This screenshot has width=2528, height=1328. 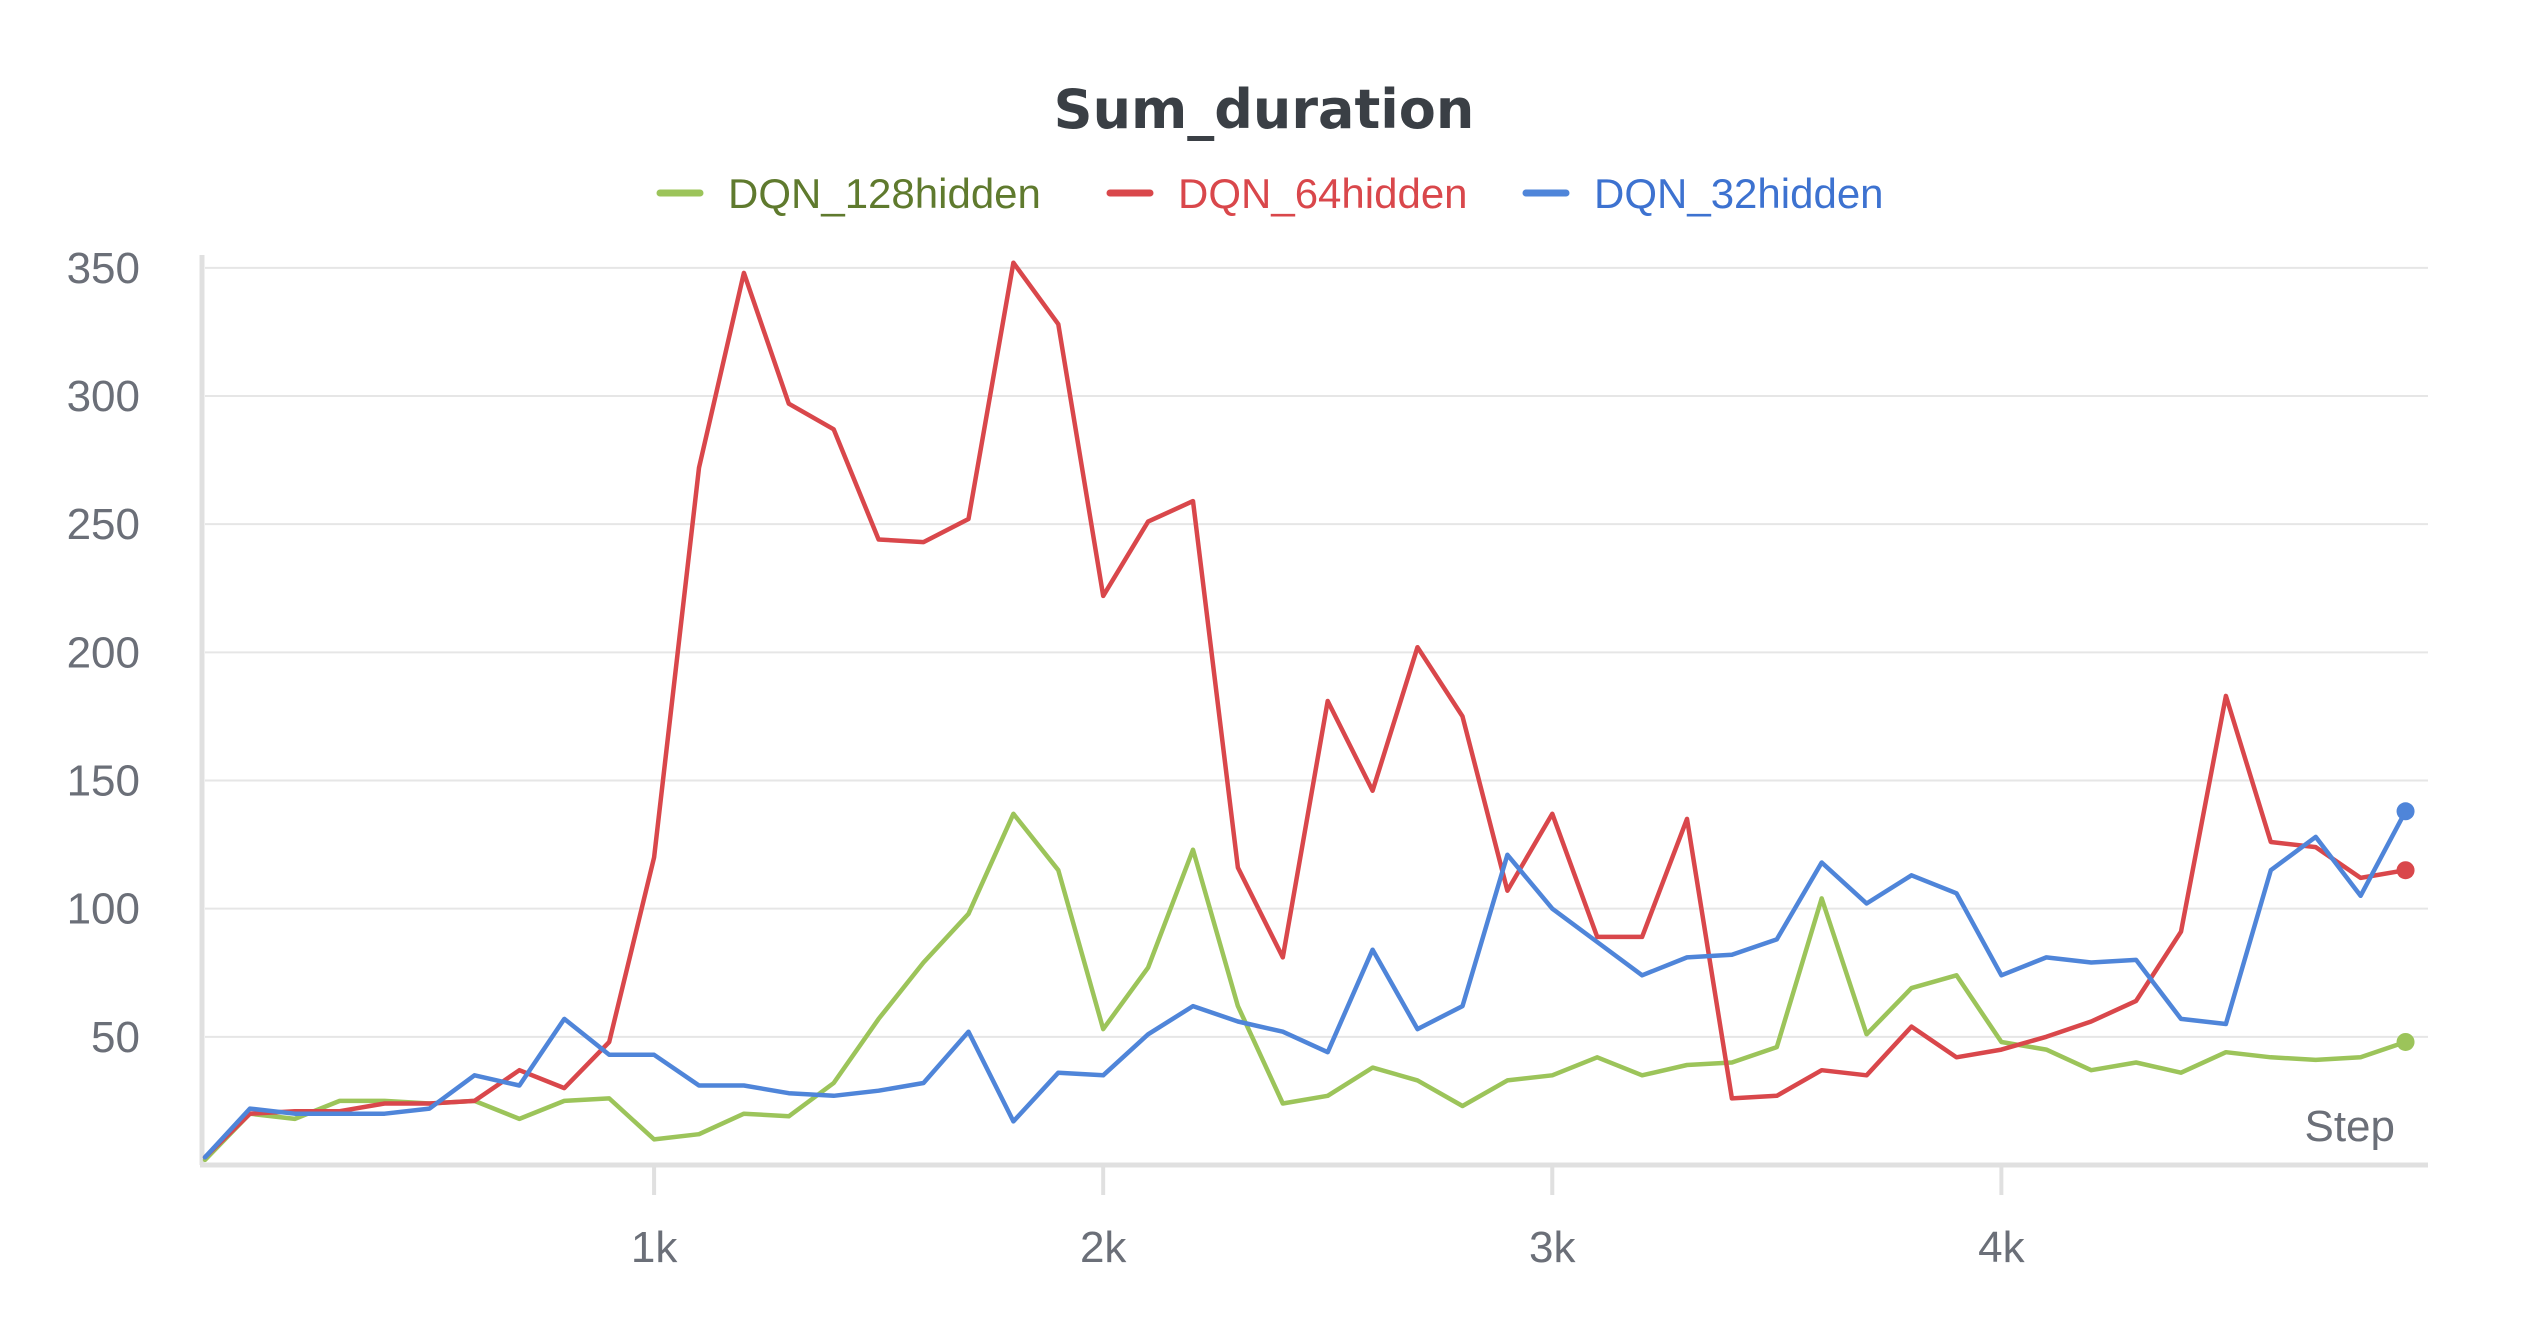 I want to click on x-tick-label: 2k, so click(x=1103, y=1247).